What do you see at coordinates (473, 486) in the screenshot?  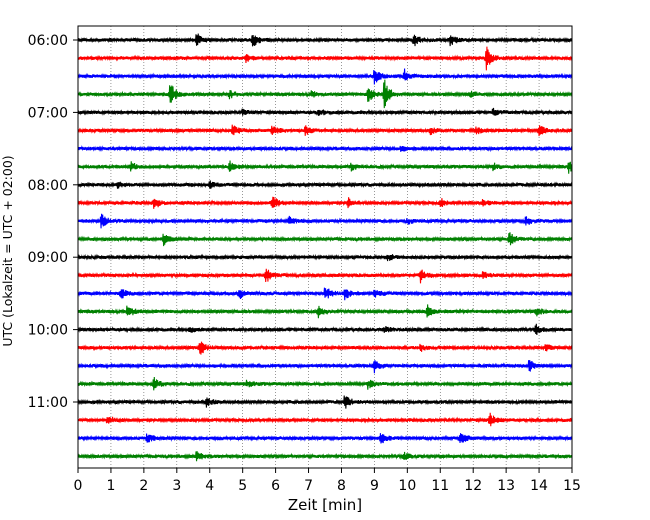 I see `x-tick-label: 12` at bounding box center [473, 486].